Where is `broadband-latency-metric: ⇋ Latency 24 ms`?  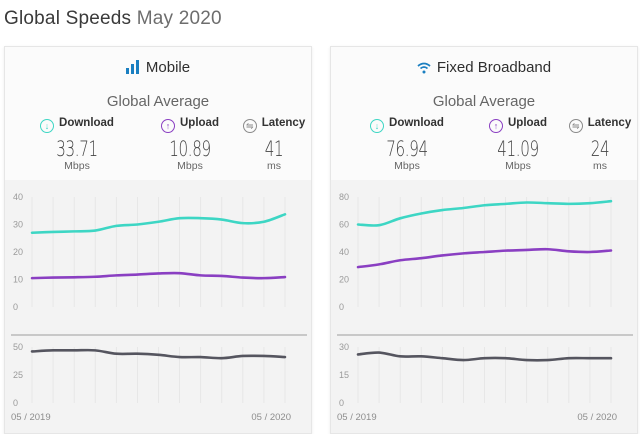 broadband-latency-metric: ⇋ Latency 24 ms is located at coordinates (600, 144).